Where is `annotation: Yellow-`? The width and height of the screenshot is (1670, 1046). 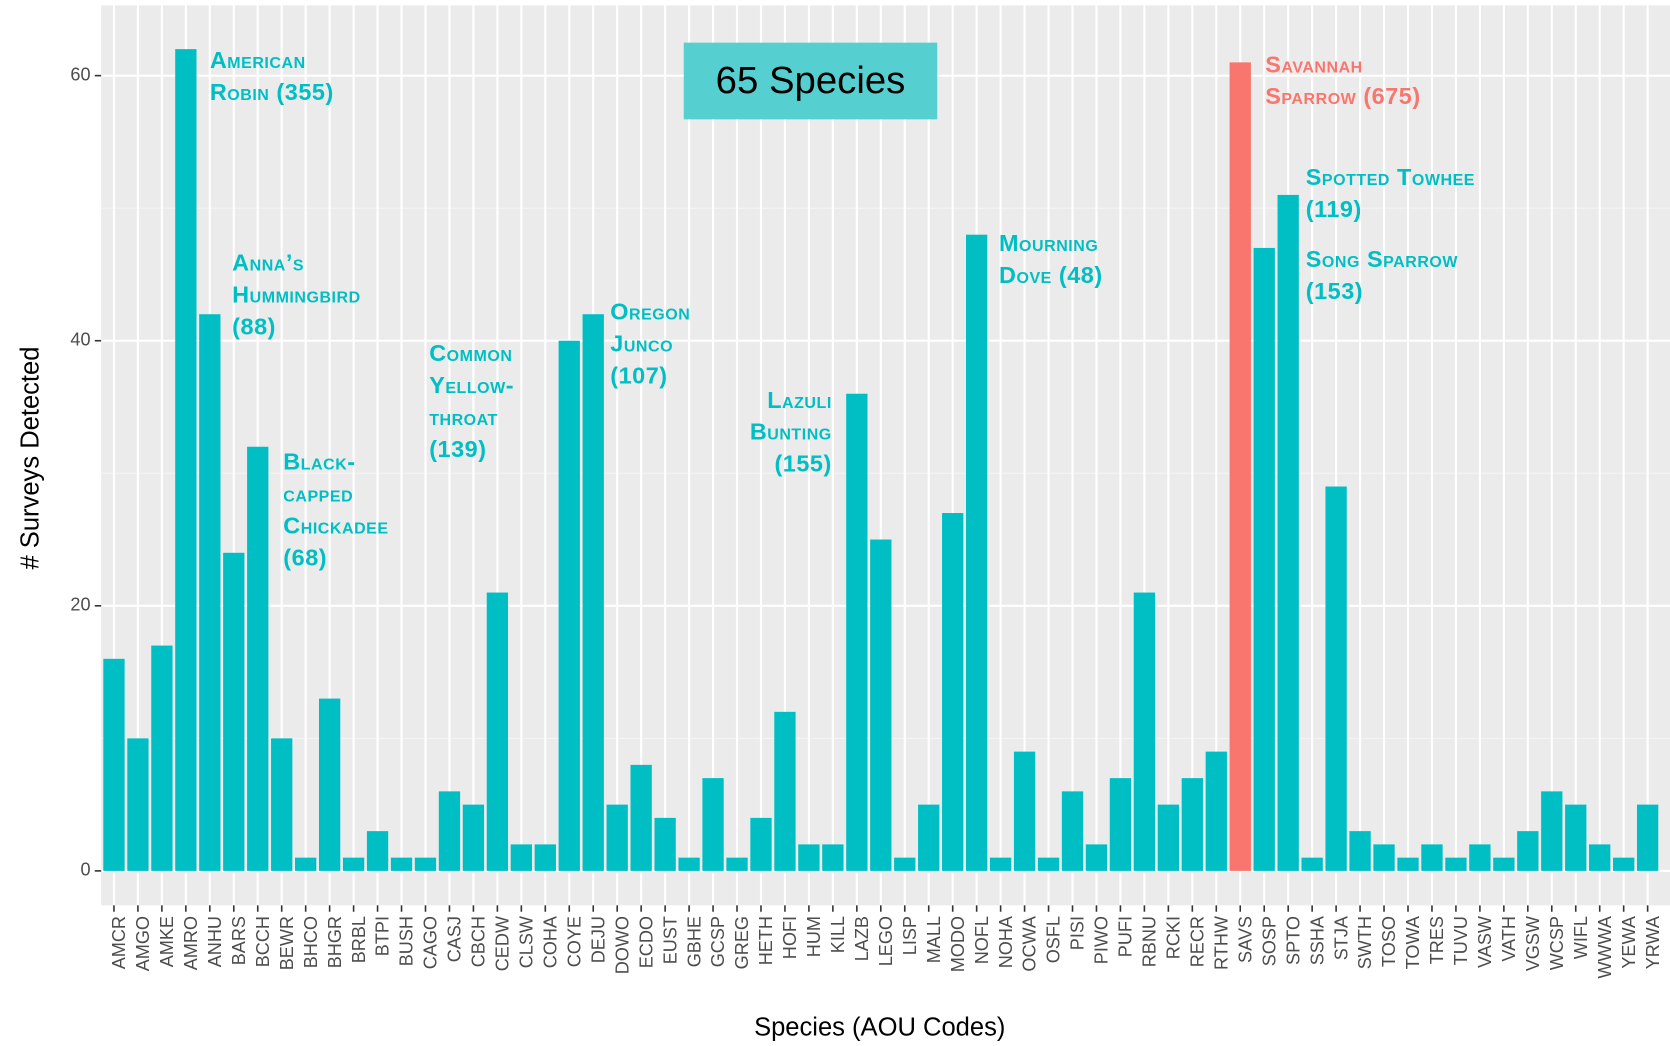 annotation: Yellow- is located at coordinates (471, 385).